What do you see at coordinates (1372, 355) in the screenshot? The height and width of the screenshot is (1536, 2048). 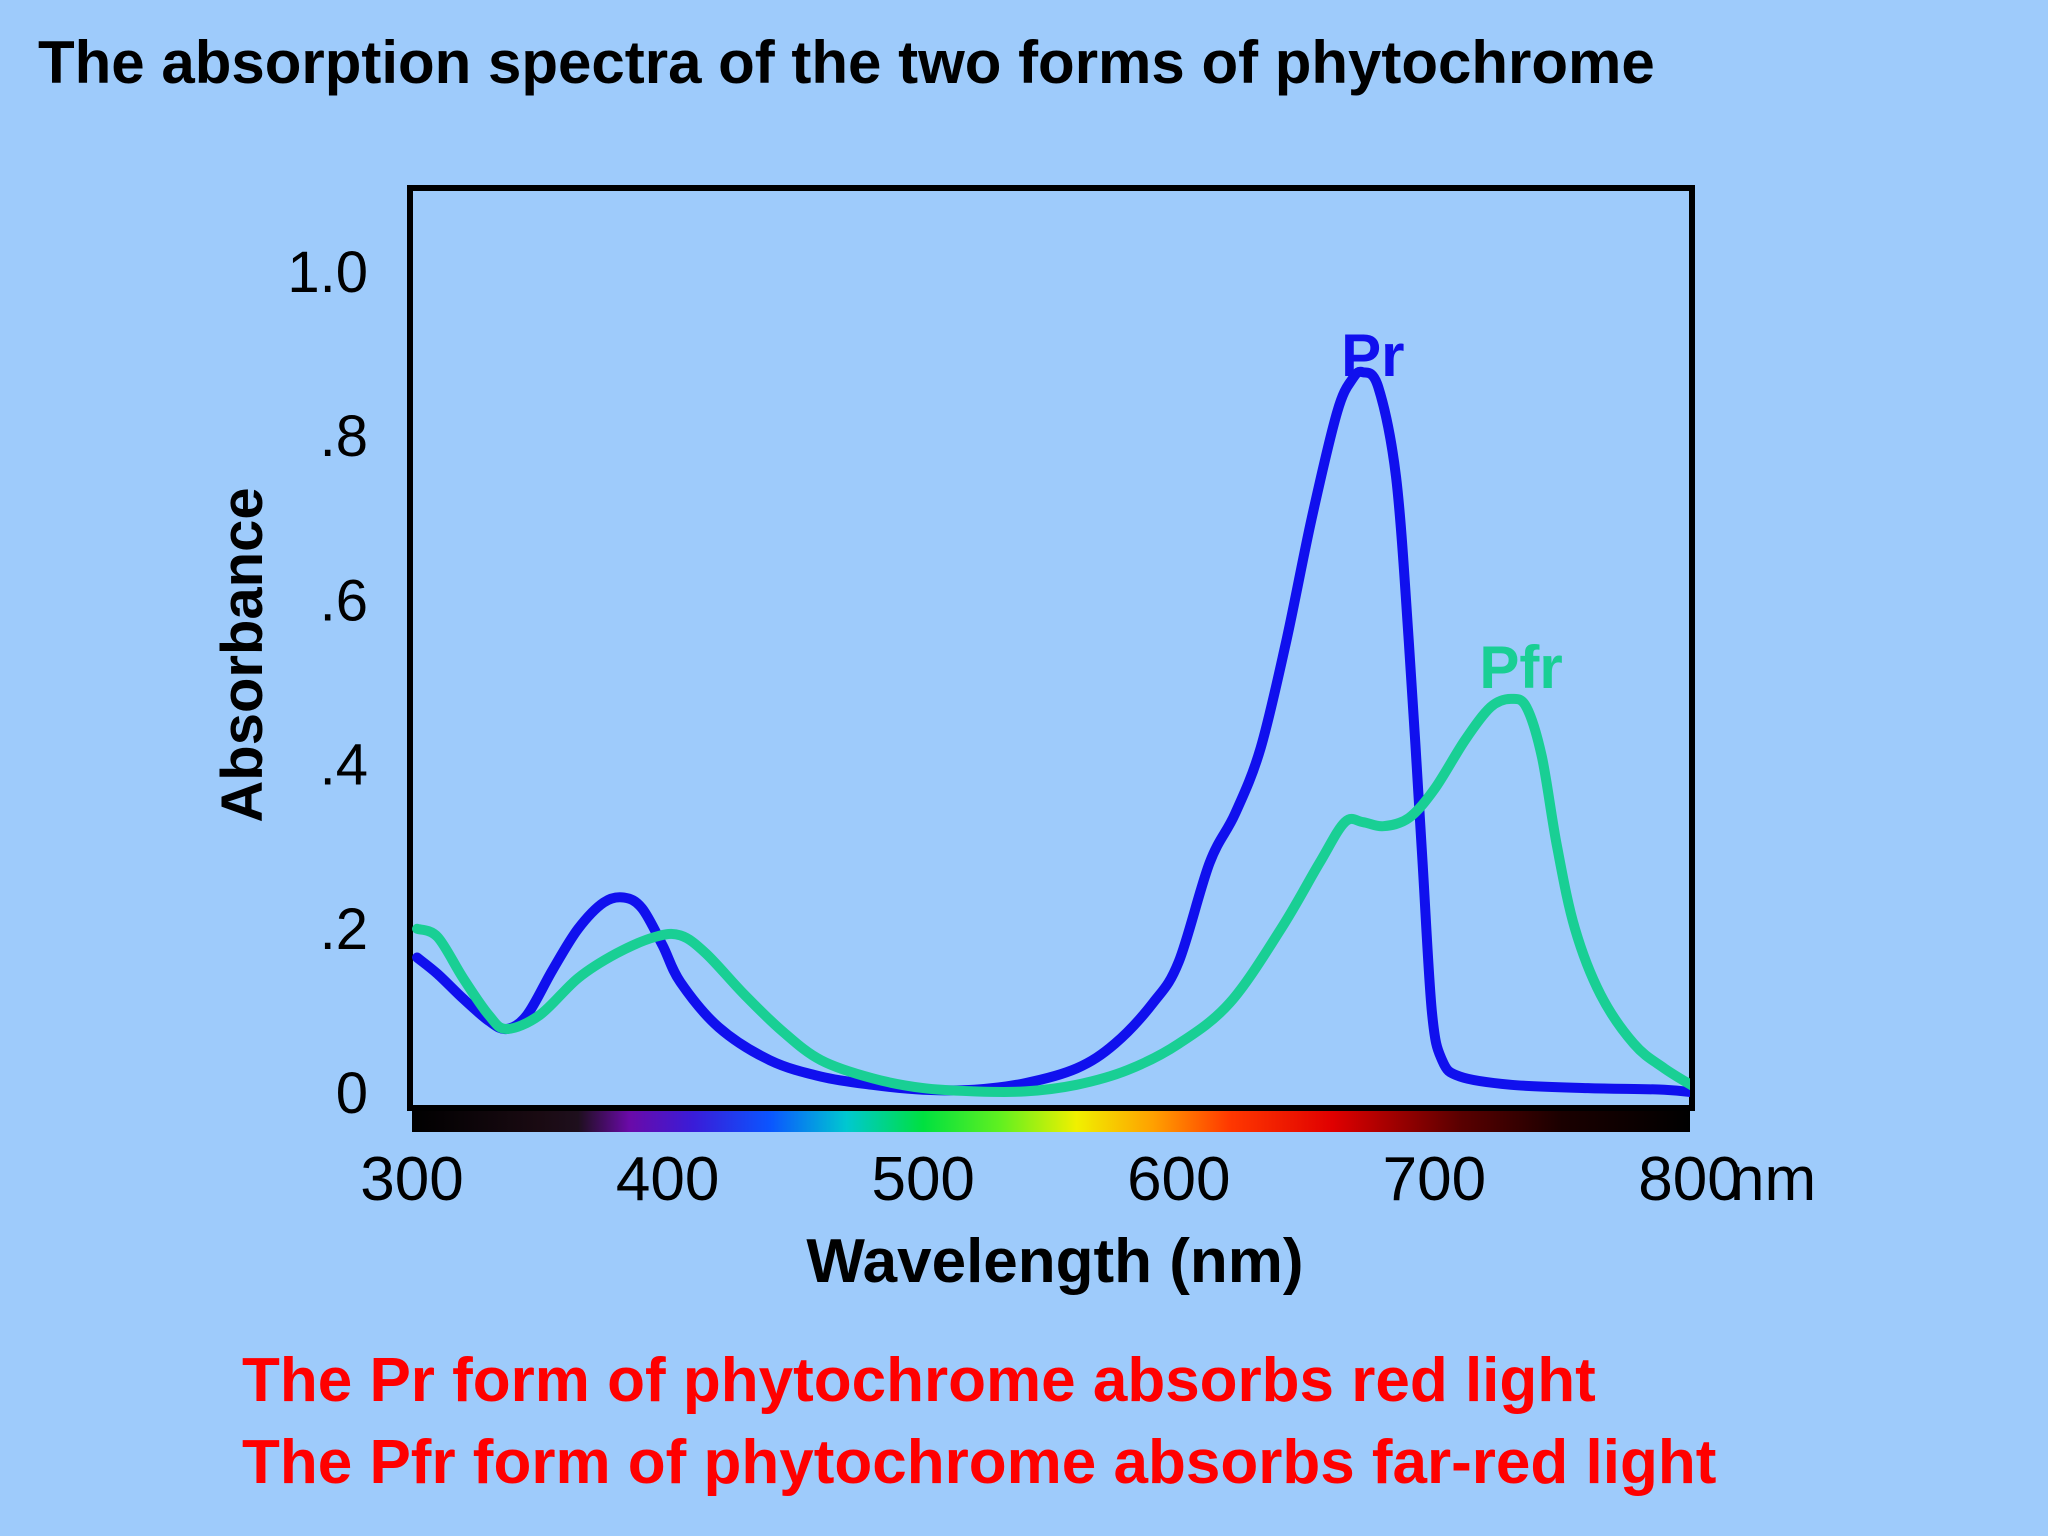 I see `series-label-pr: Pr` at bounding box center [1372, 355].